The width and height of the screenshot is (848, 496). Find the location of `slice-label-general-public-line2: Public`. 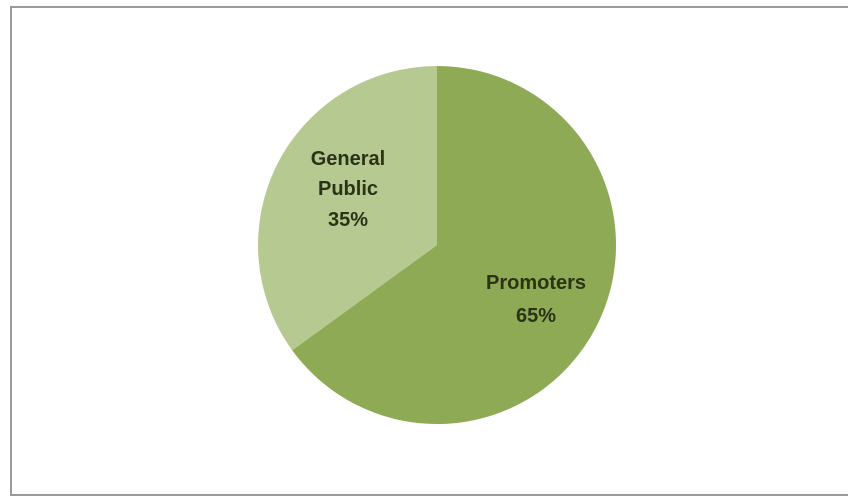

slice-label-general-public-line2: Public is located at coordinates (348, 189).